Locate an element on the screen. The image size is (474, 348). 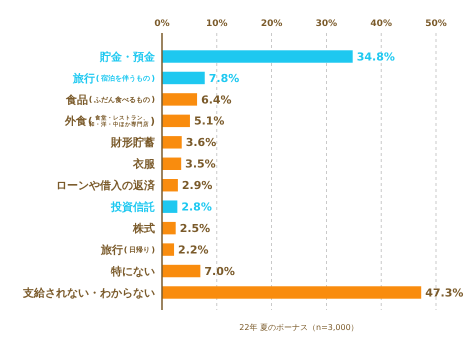
data-label: 6.4% is located at coordinates (216, 99).